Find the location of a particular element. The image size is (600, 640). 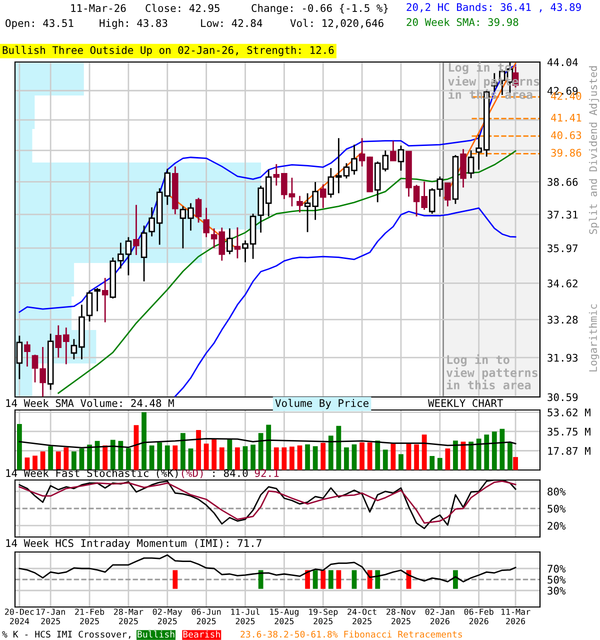

text: Volume By Price is located at coordinates (321, 404).